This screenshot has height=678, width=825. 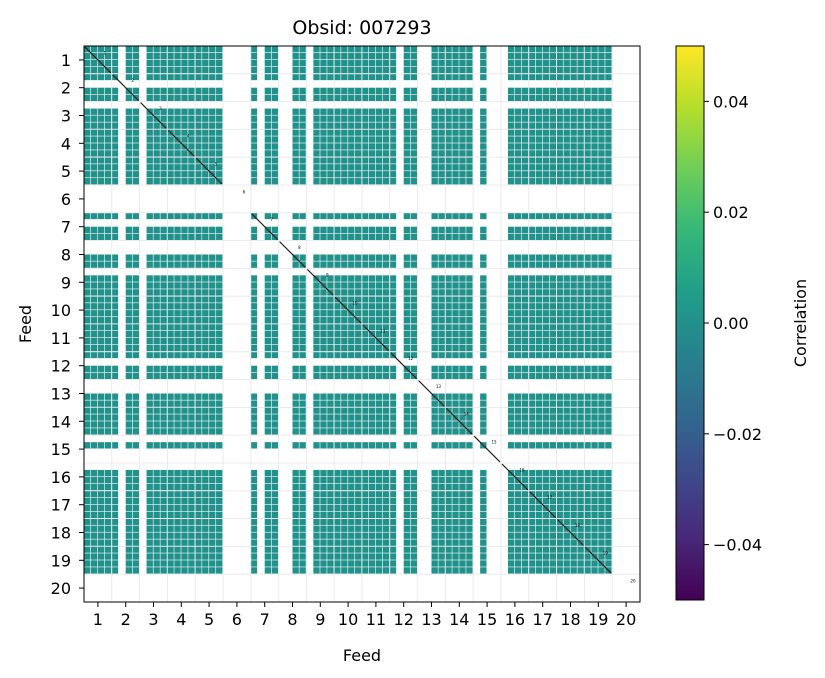 I want to click on y-tick-label: 17, so click(x=61, y=505).